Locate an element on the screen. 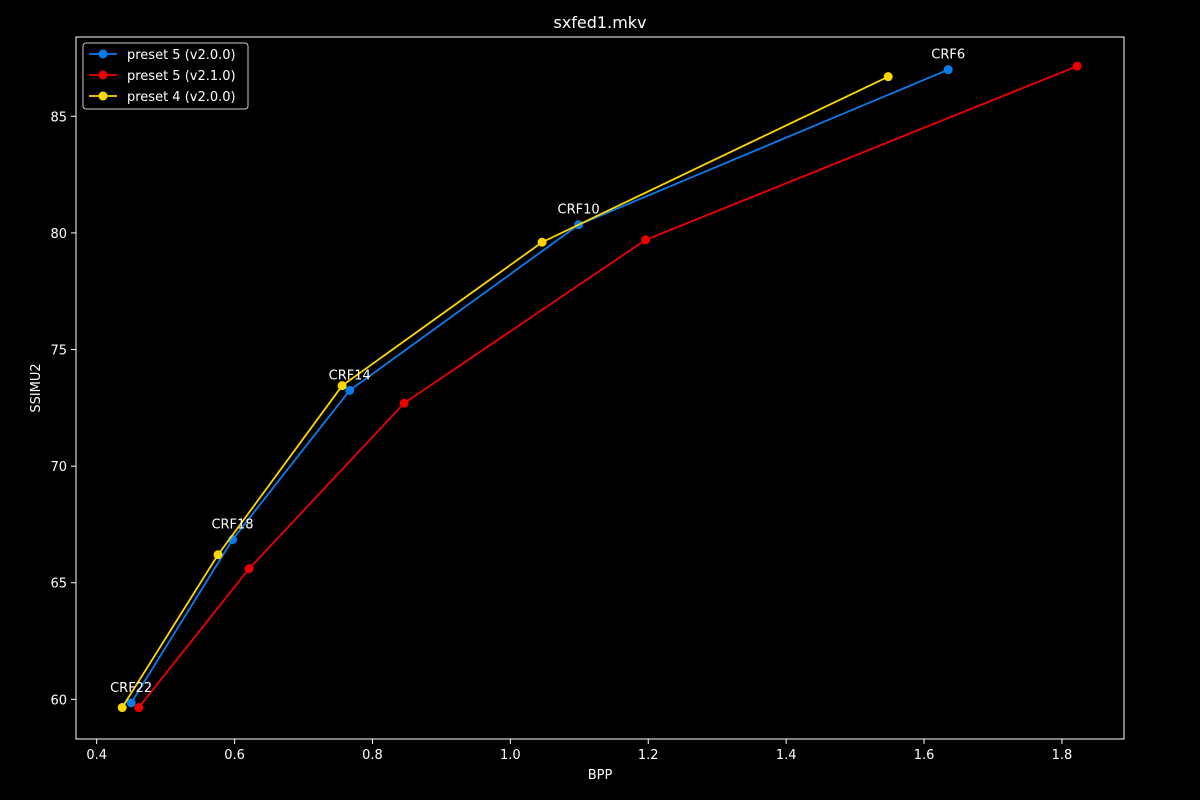 The image size is (1200, 800). y-tick-label: 80 is located at coordinates (58, 234).